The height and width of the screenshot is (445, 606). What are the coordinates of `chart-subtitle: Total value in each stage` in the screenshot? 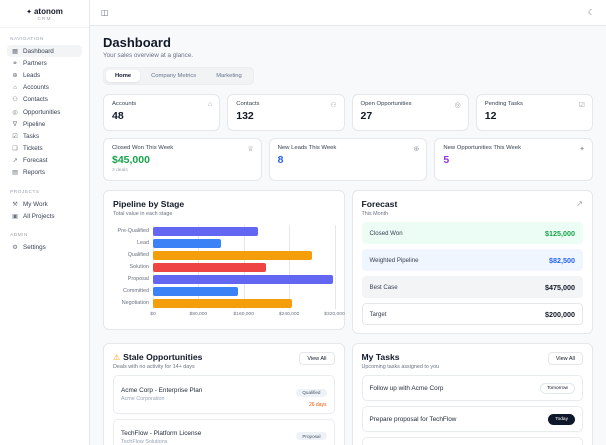 It's located at (143, 214).